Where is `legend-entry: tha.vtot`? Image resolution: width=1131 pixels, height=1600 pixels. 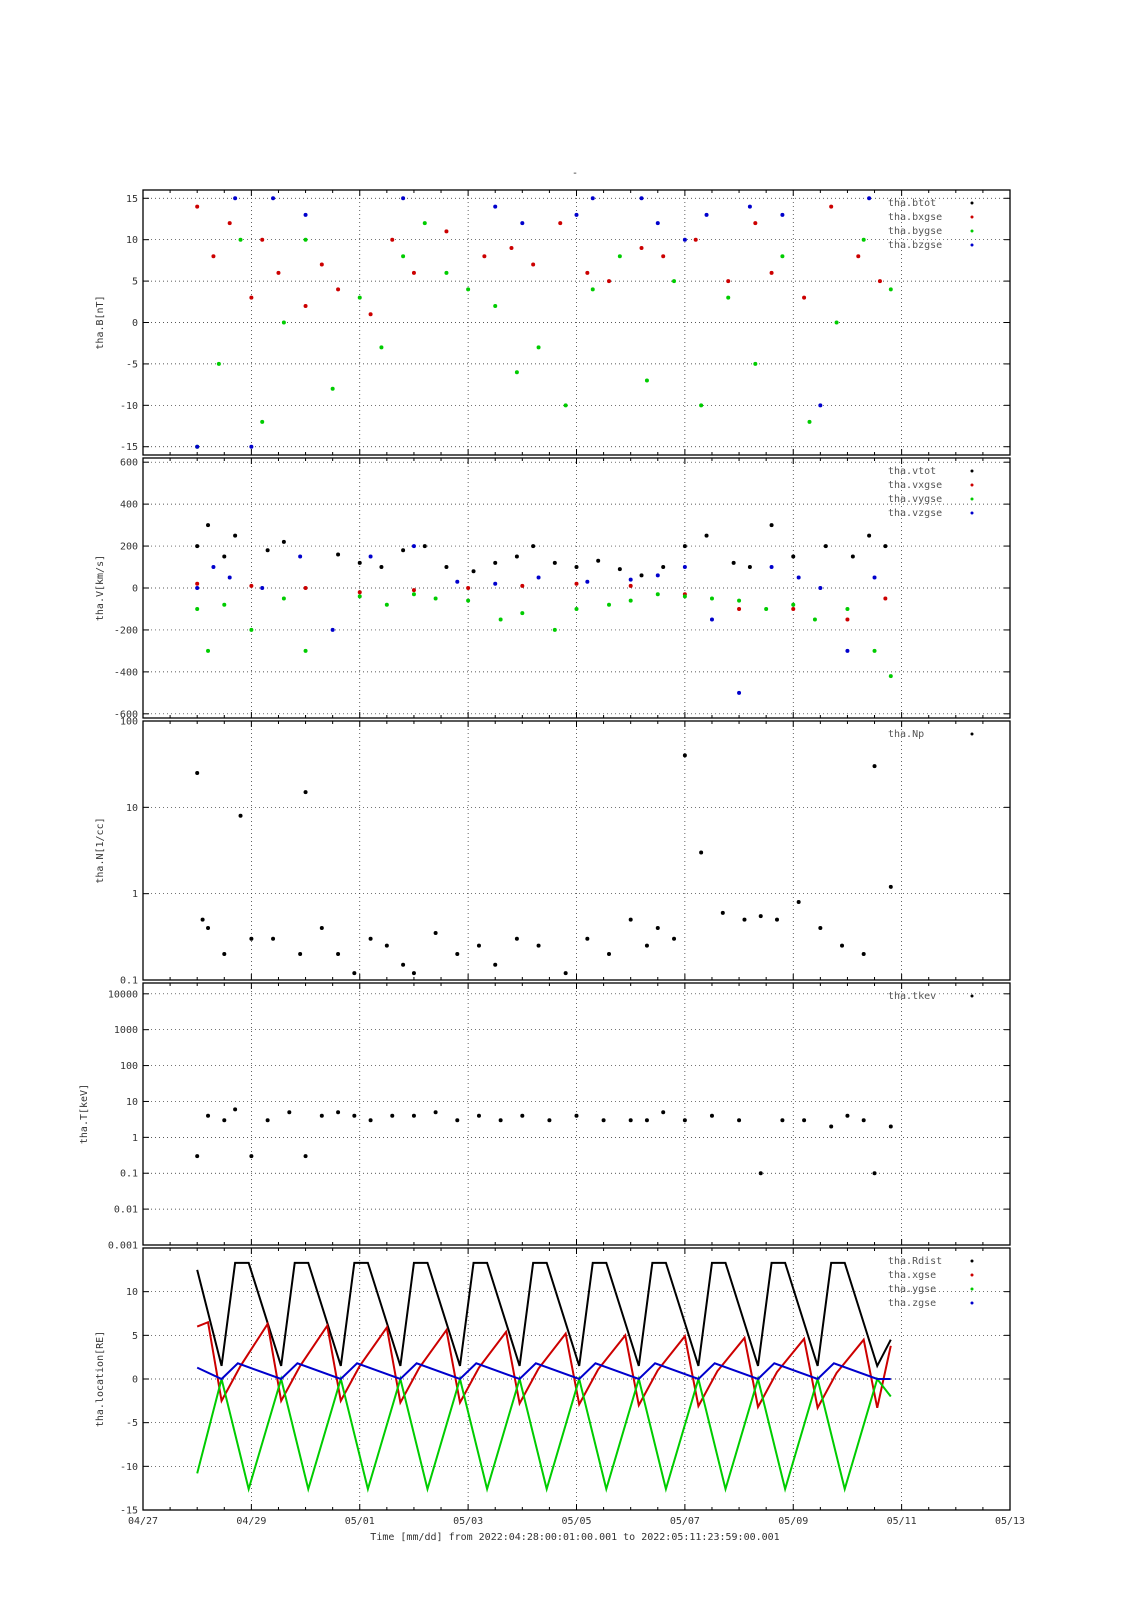
legend-entry: tha.vtot is located at coordinates (912, 471).